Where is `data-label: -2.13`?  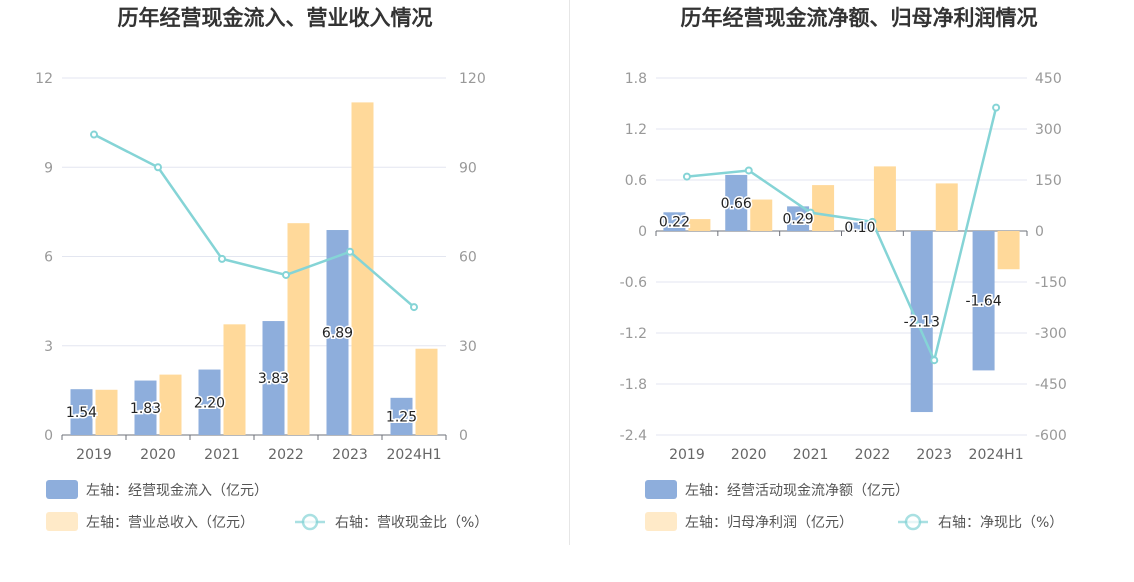 data-label: -2.13 is located at coordinates (922, 323).